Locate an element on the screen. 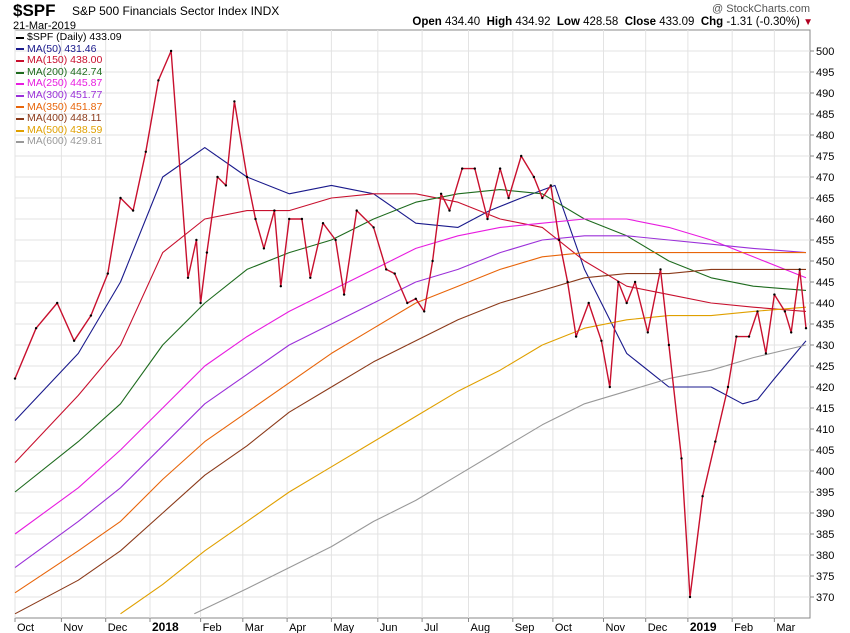  y-tick-label: 500 is located at coordinates (825, 52).